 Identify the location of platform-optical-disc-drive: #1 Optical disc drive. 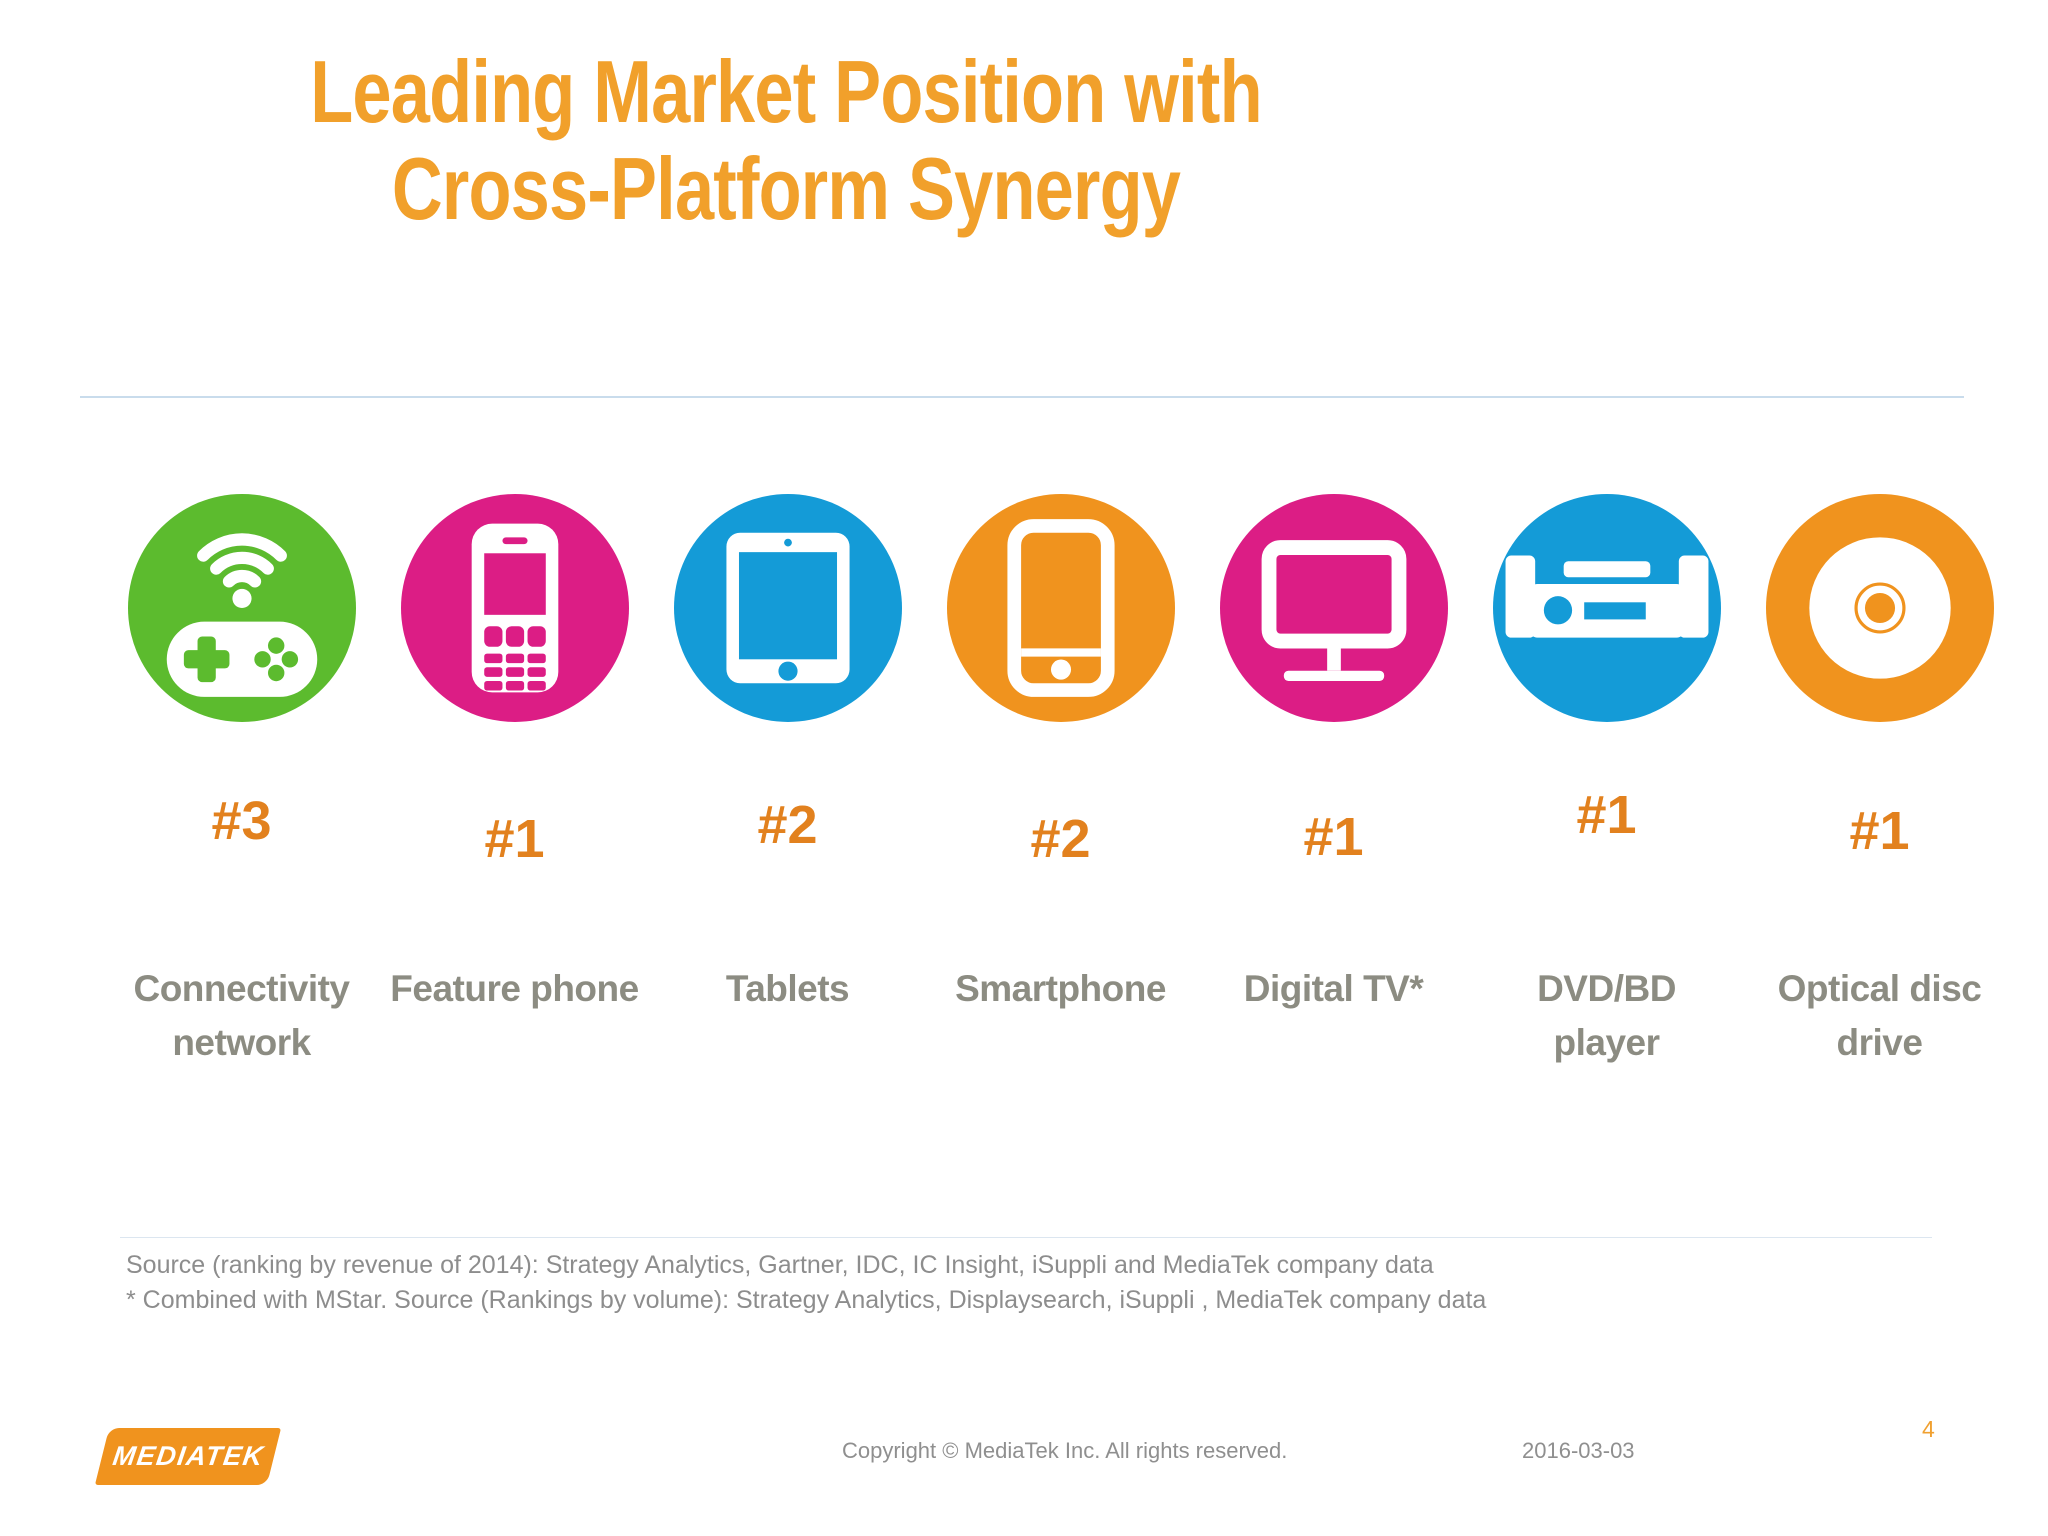
(1879, 839).